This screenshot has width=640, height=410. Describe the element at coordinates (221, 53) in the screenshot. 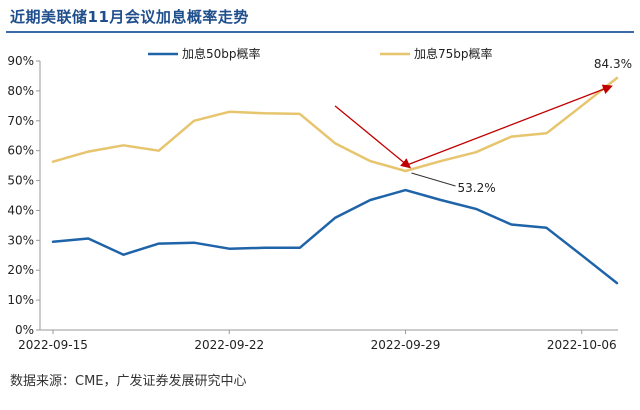

I see `legend-item-50bp-label: 加息50bp概率` at that location.